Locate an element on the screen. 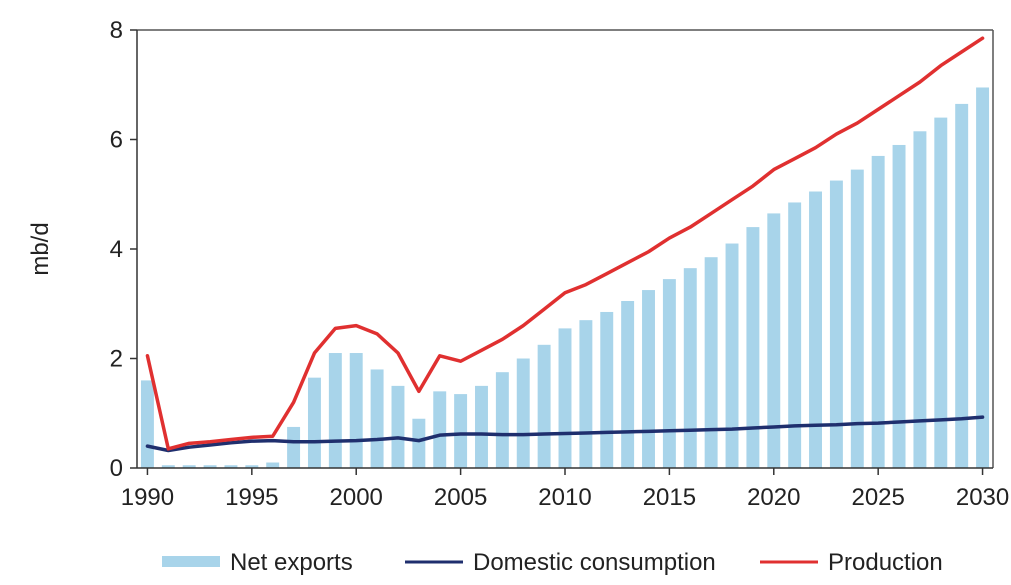 The width and height of the screenshot is (1011, 585). bar-net-exports-2001 is located at coordinates (377, 418).